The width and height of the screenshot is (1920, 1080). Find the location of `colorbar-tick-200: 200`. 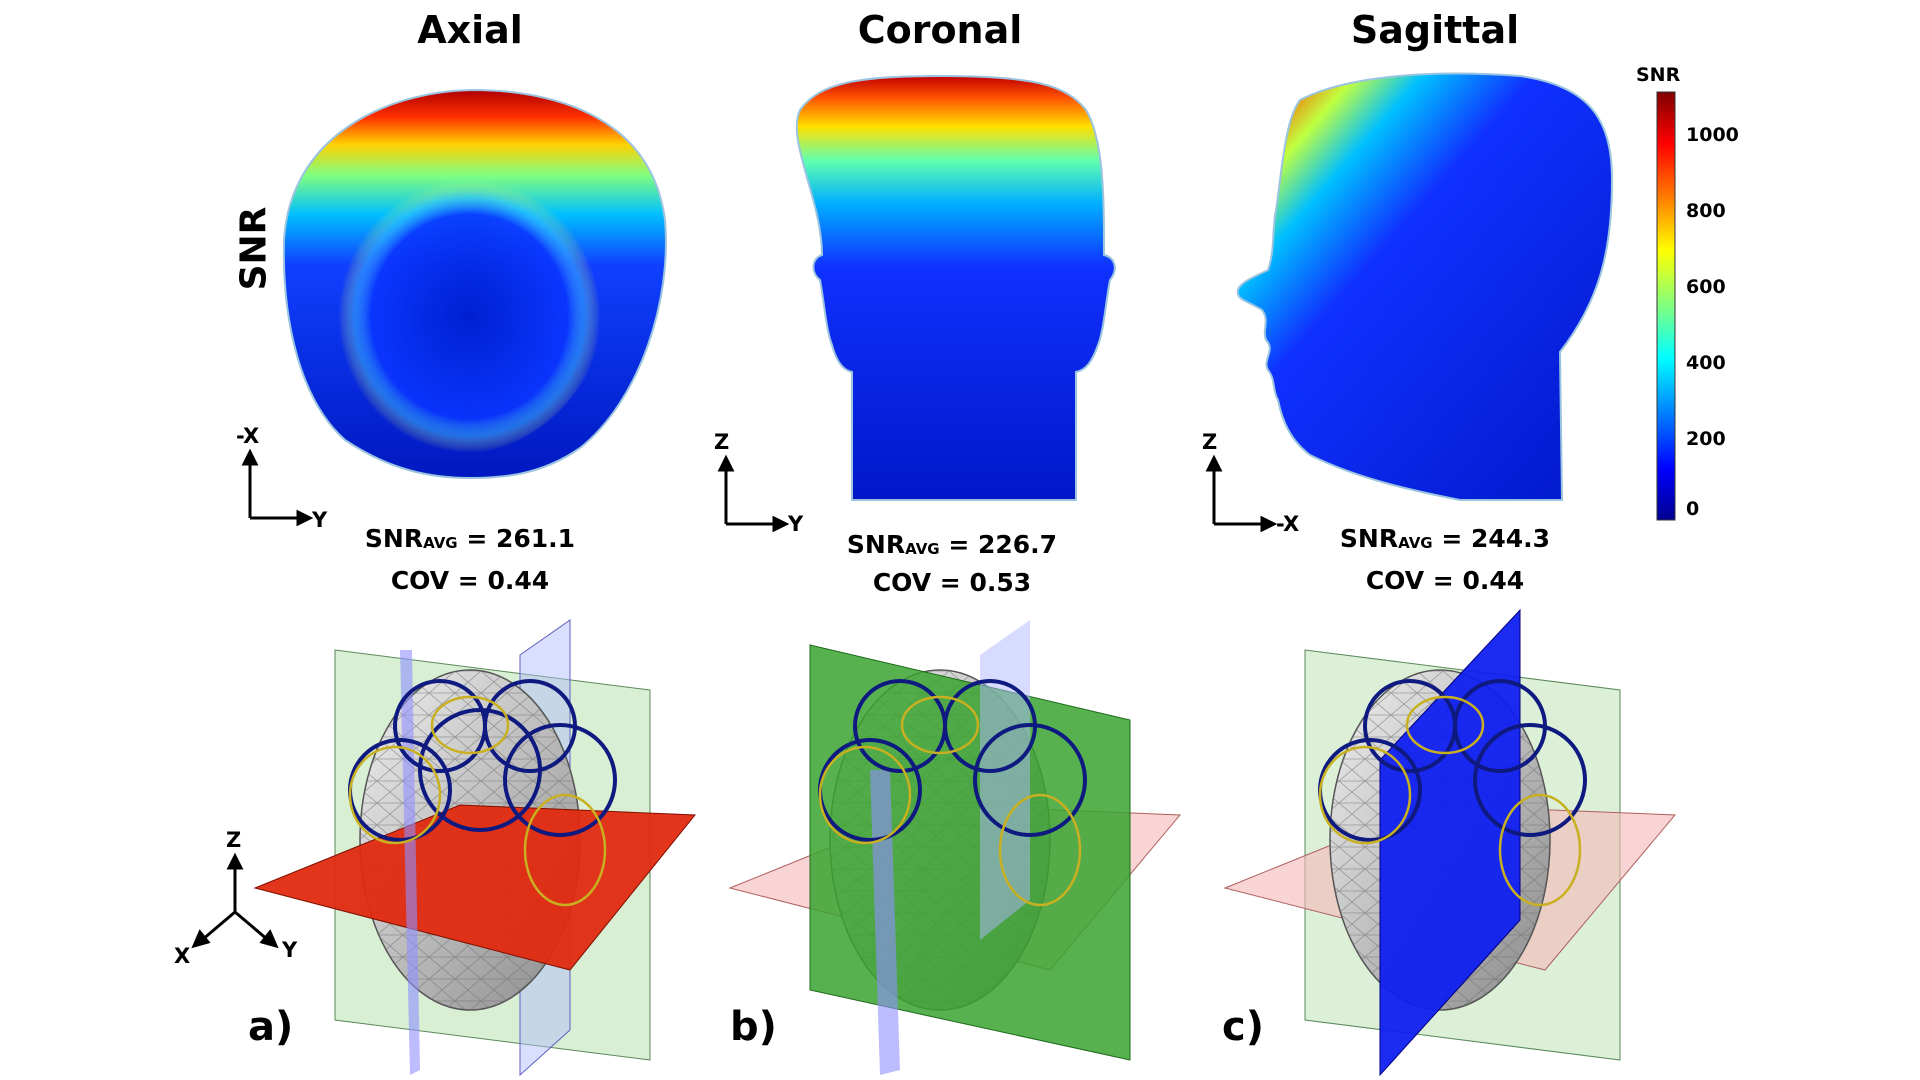

colorbar-tick-200: 200 is located at coordinates (1706, 439).